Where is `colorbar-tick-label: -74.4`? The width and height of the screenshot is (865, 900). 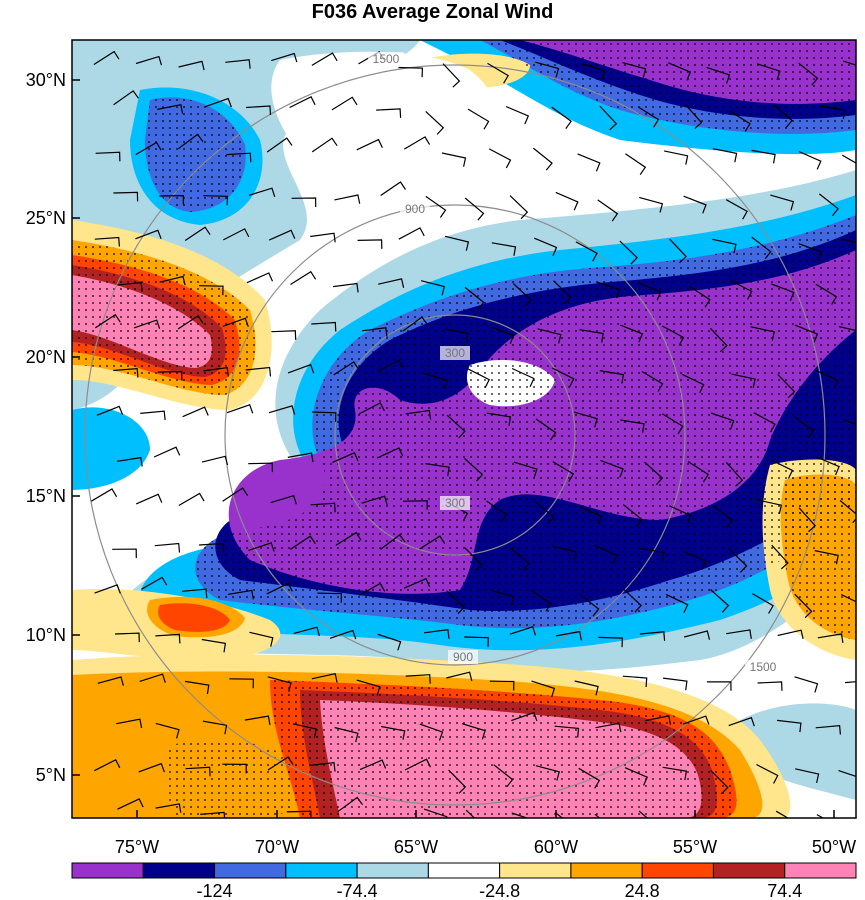 colorbar-tick-label: -74.4 is located at coordinates (357, 890).